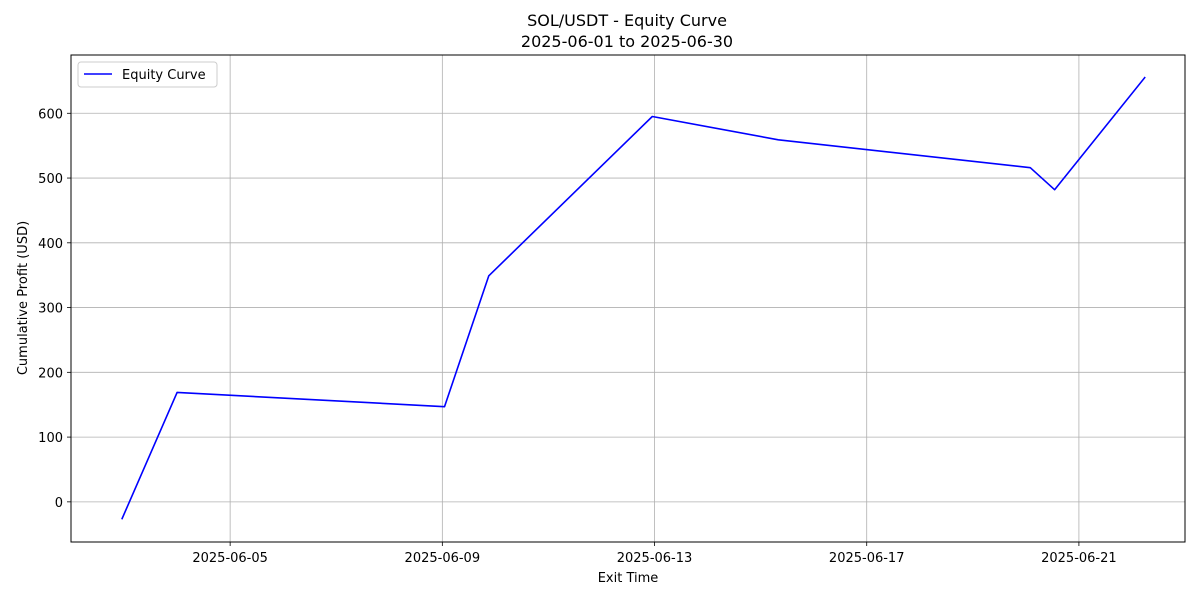  I want to click on legend: Equity Curve, so click(147, 74).